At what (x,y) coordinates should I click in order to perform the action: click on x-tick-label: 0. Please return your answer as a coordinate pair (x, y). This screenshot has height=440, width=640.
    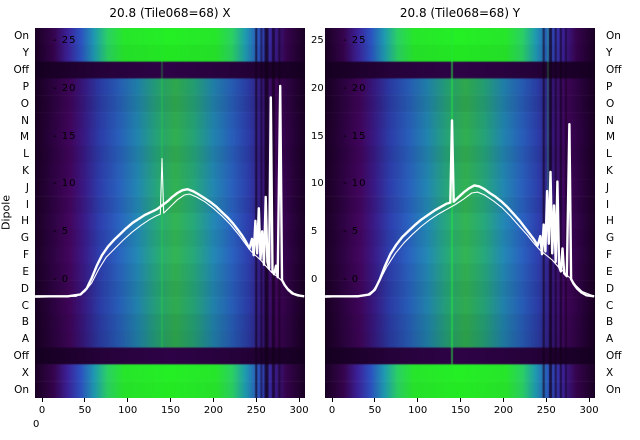
    Looking at the image, I should click on (42, 410).